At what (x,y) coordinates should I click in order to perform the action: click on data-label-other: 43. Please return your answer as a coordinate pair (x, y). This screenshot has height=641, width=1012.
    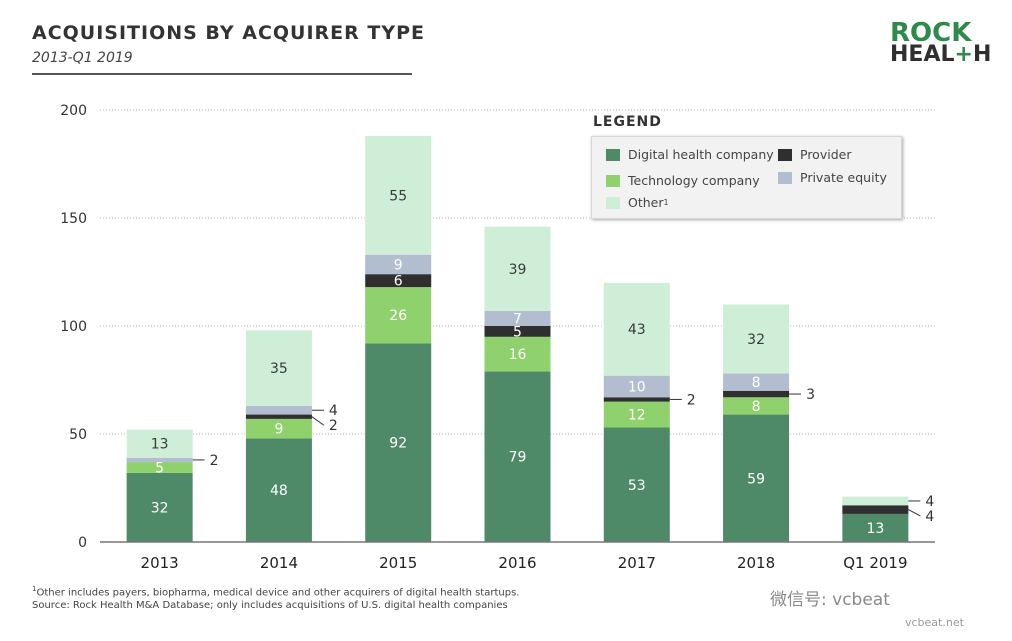
    Looking at the image, I should click on (637, 330).